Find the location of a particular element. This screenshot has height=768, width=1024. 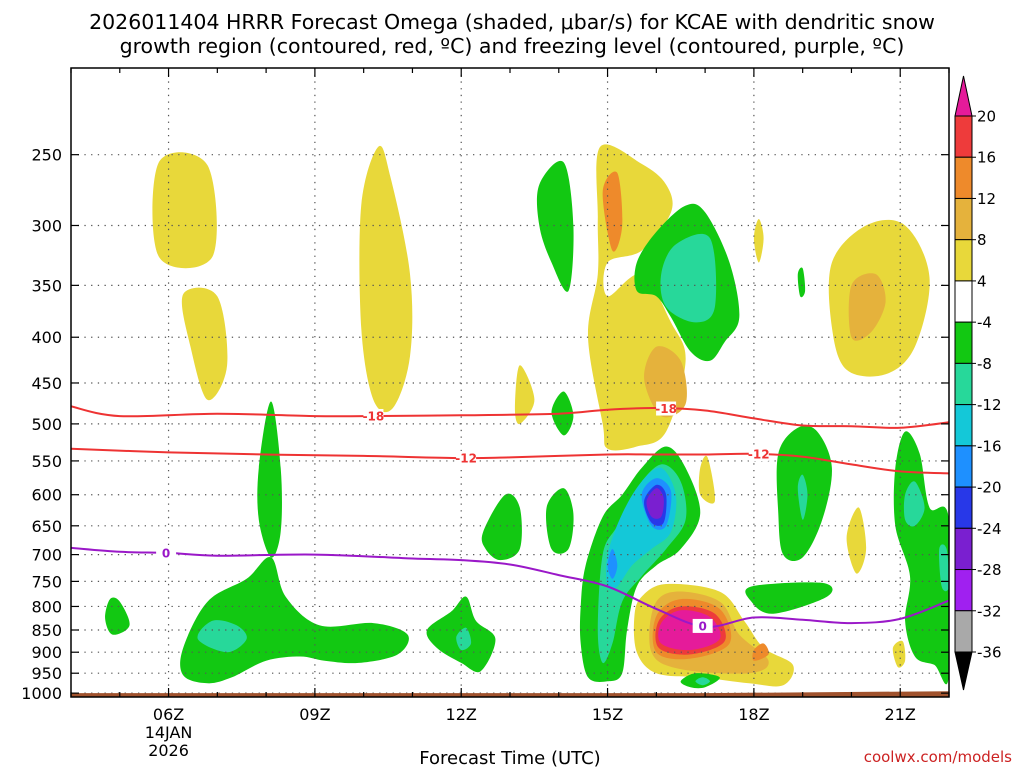

y-tick-label: 300 is located at coordinates (46, 225).